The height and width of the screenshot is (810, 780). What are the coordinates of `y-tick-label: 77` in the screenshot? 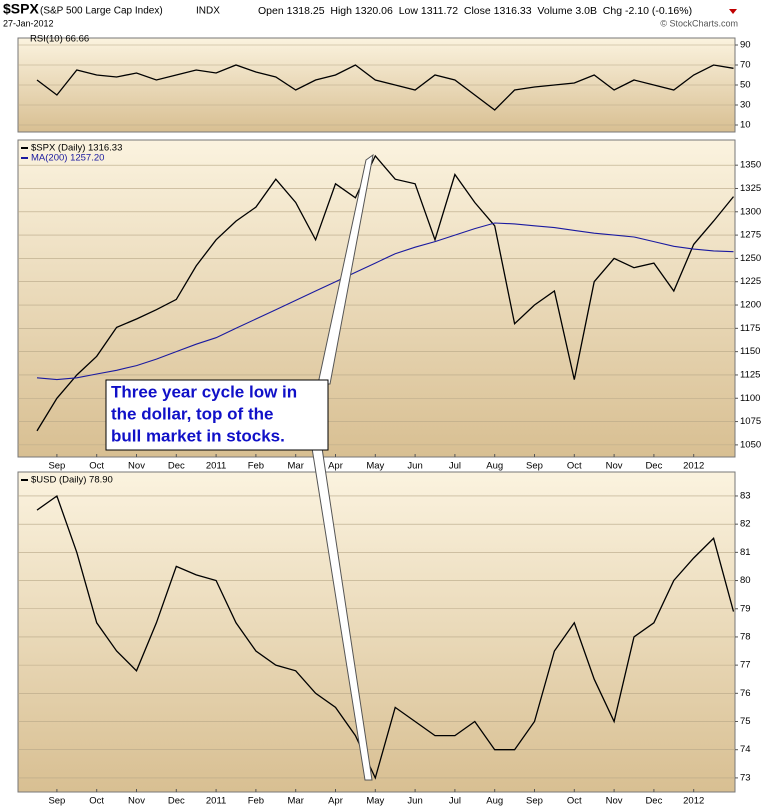 It's located at (745, 665).